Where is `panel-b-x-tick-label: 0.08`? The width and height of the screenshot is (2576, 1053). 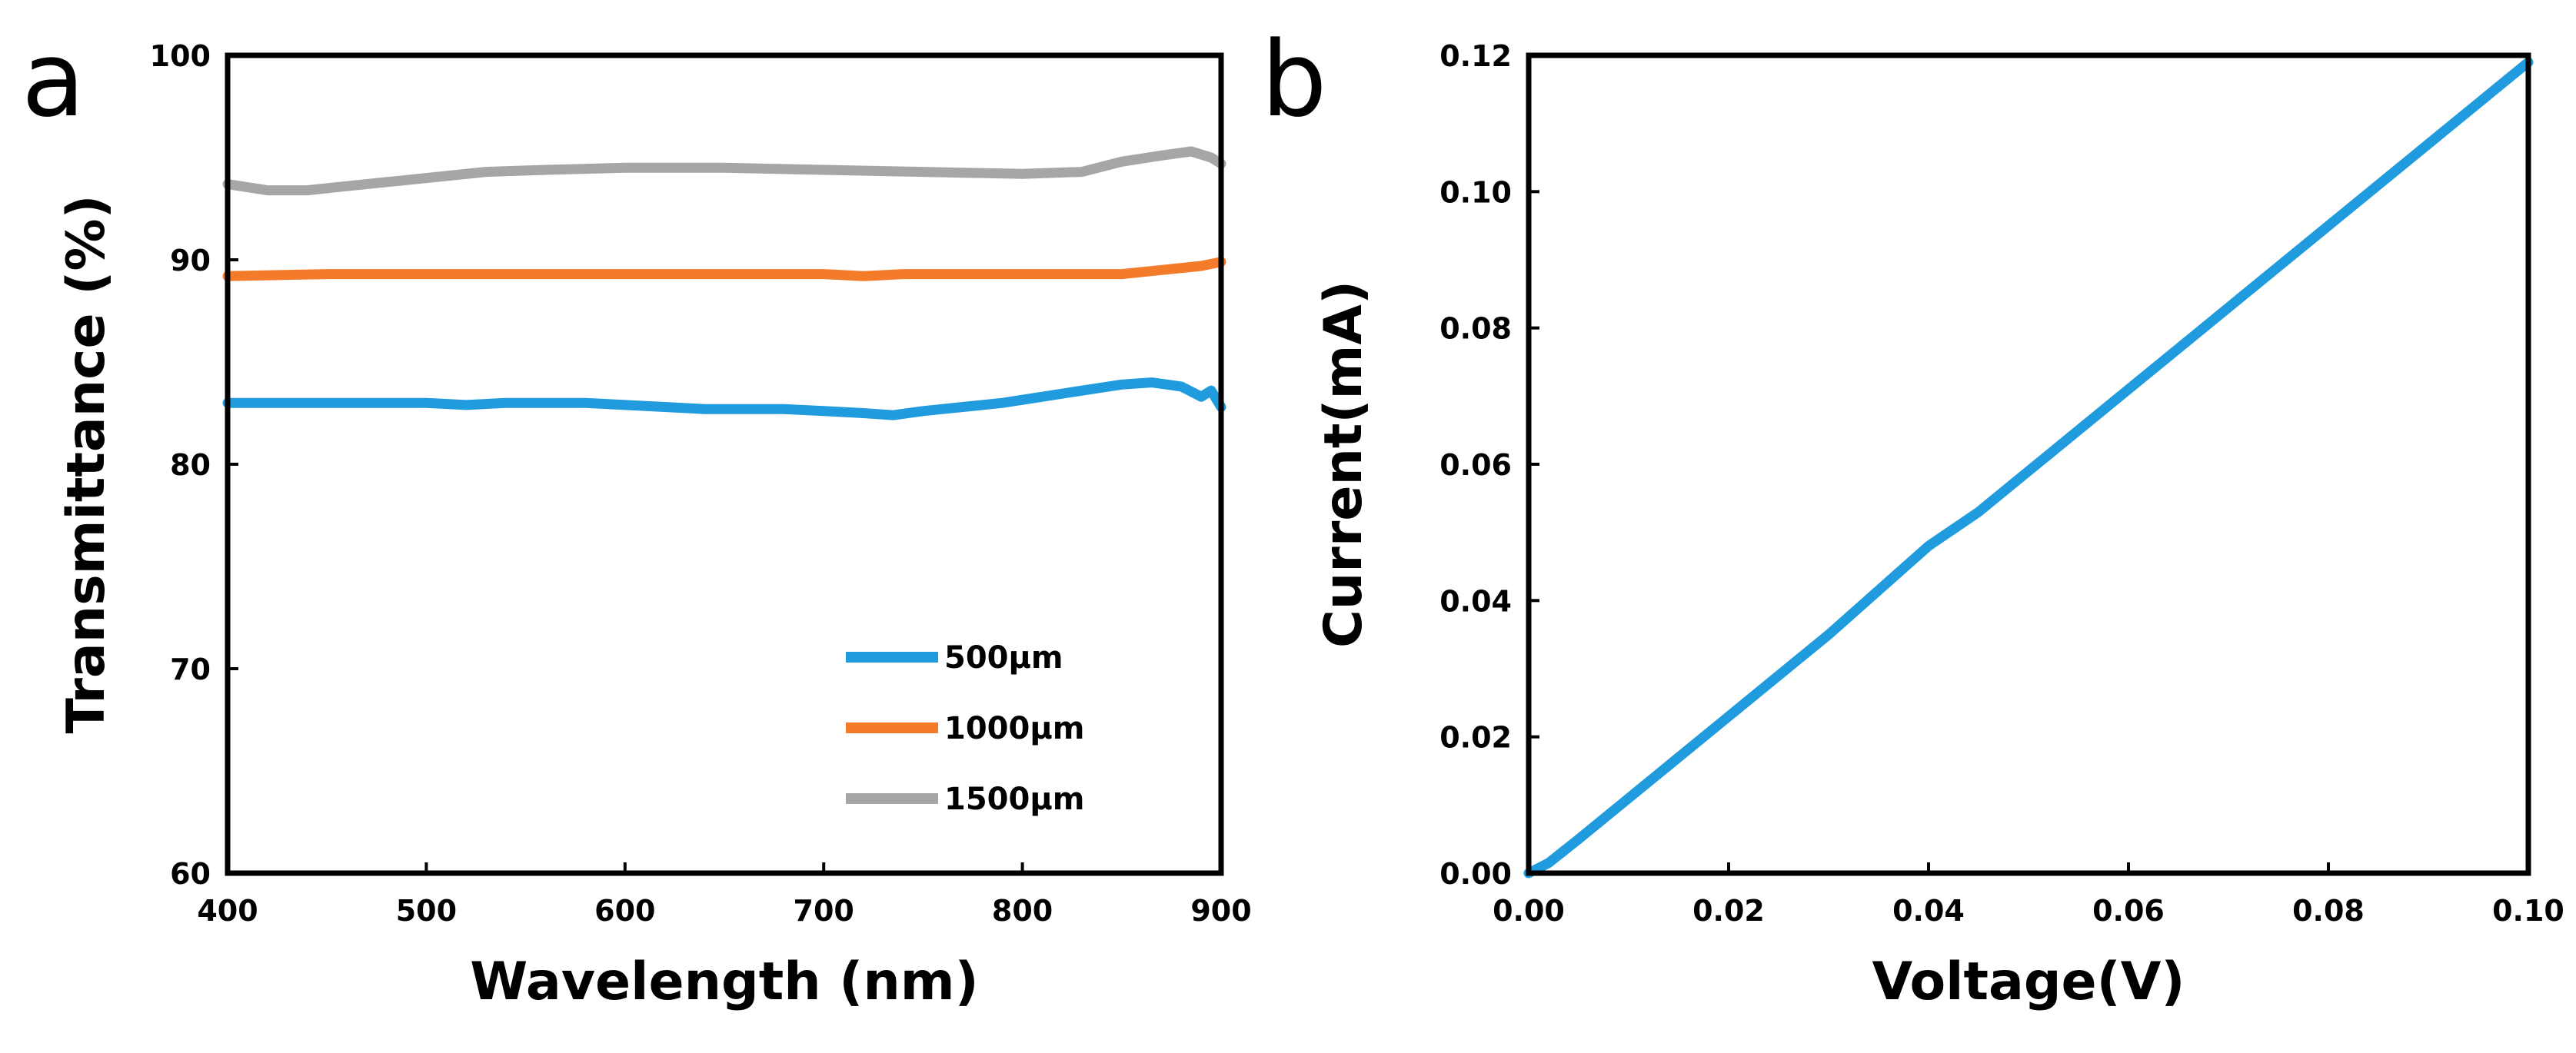
panel-b-x-tick-label: 0.08 is located at coordinates (2328, 911).